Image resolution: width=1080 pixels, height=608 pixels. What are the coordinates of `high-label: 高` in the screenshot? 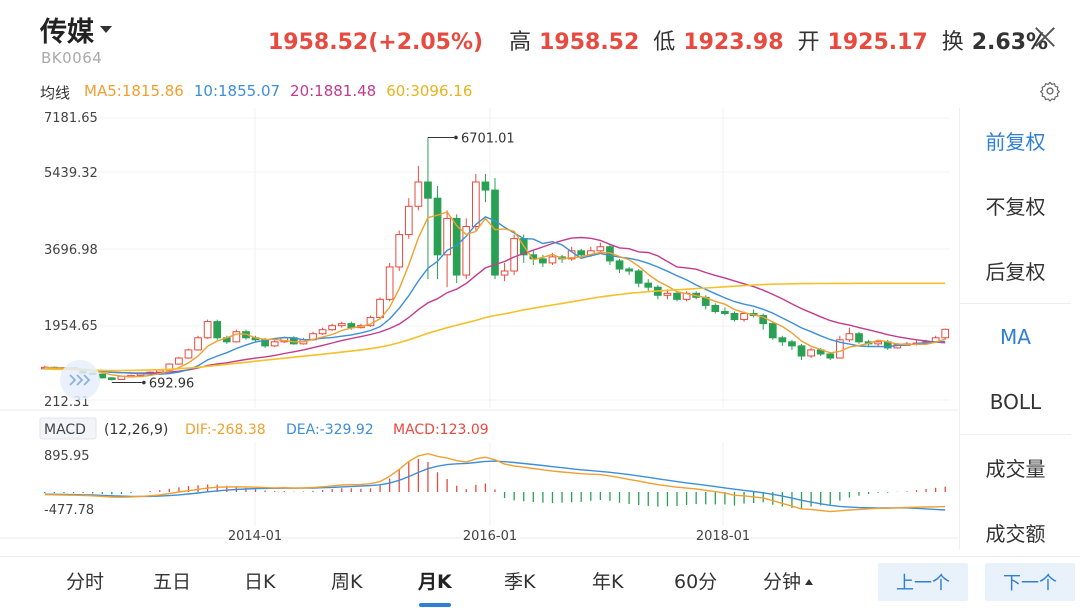 It's located at (520, 42).